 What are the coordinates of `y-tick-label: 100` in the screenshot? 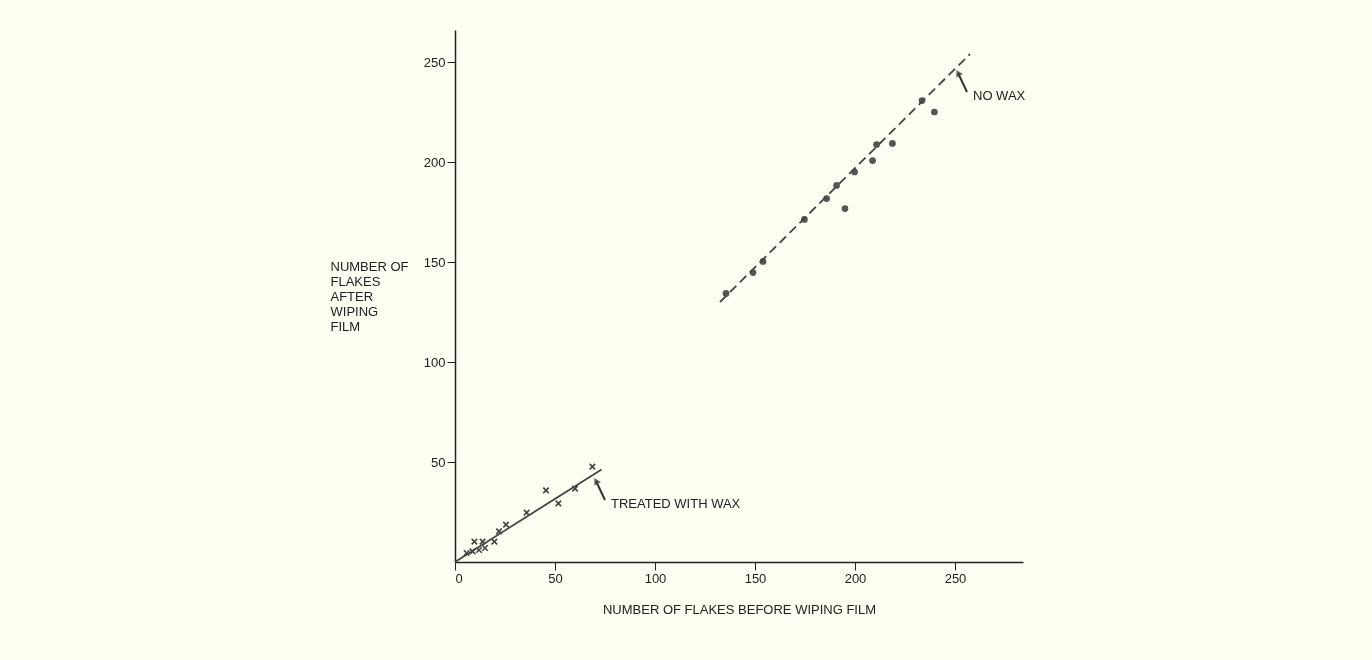 It's located at (434, 362).